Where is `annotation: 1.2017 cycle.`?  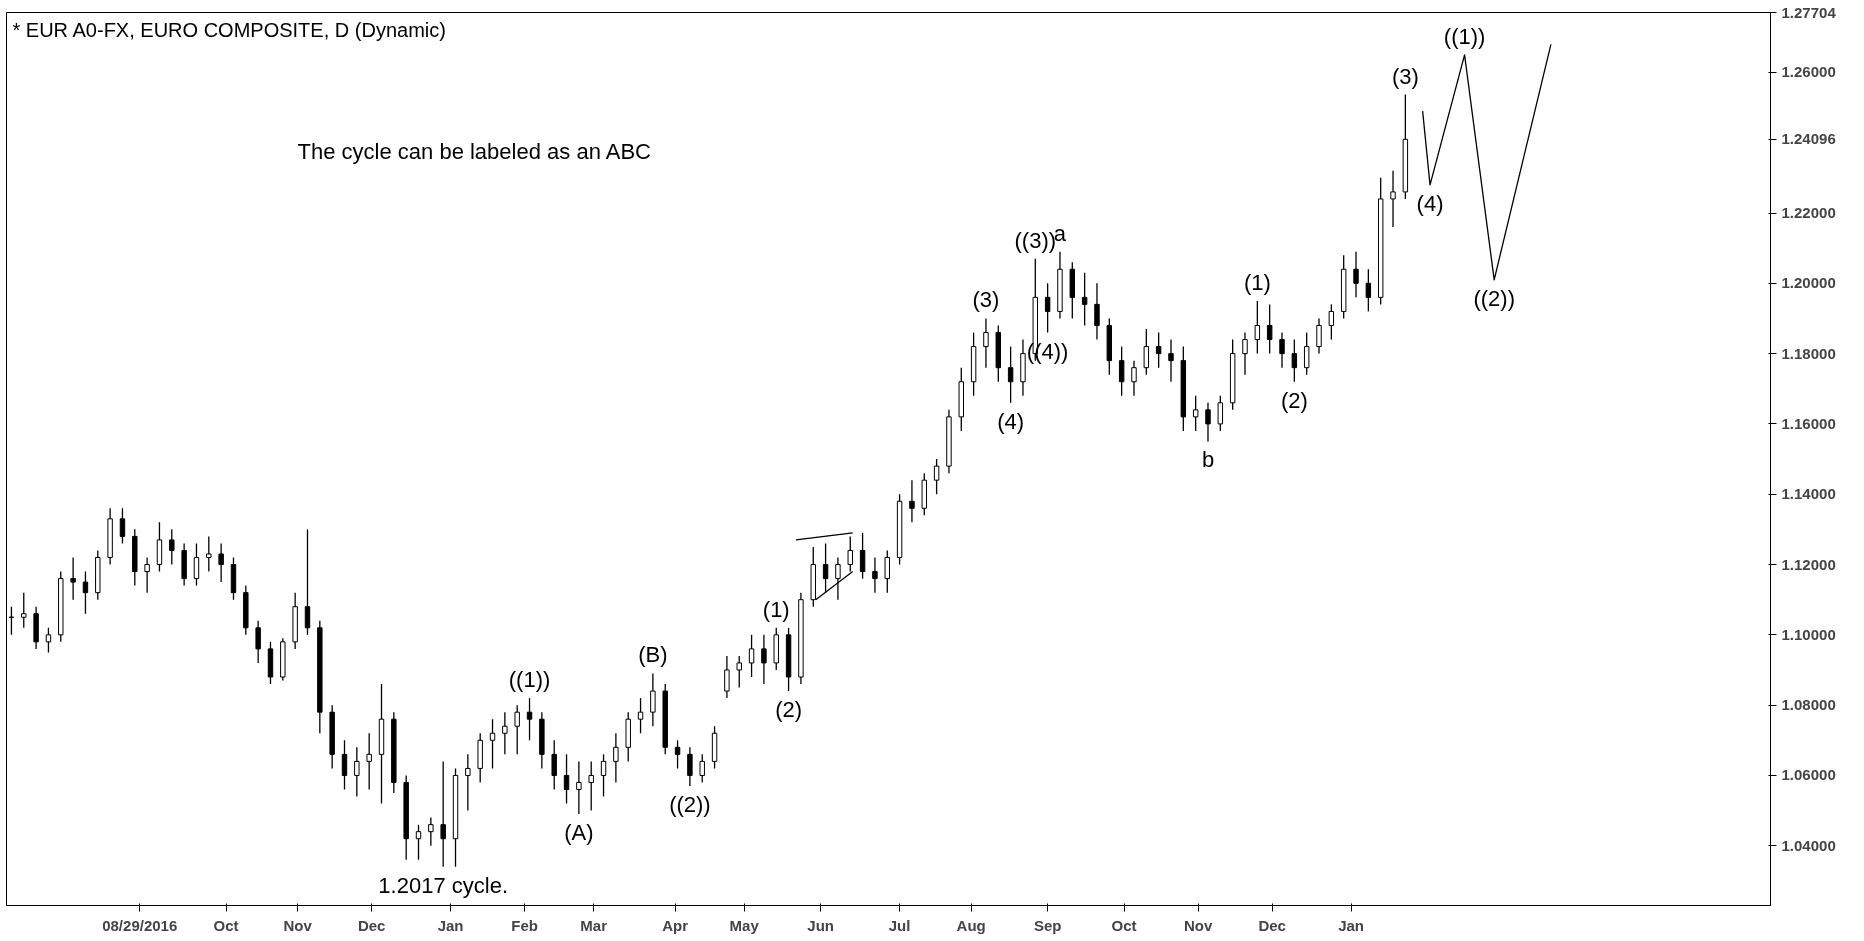
annotation: 1.2017 cycle. is located at coordinates (443, 885).